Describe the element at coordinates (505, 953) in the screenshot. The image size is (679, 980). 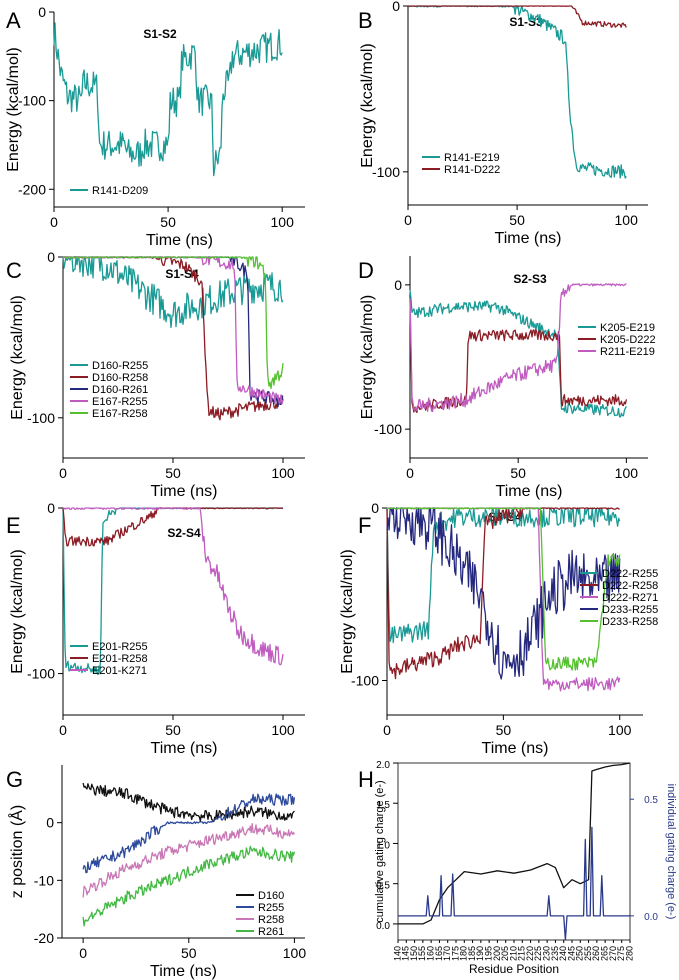
I see `x-tick-label: 205` at that location.